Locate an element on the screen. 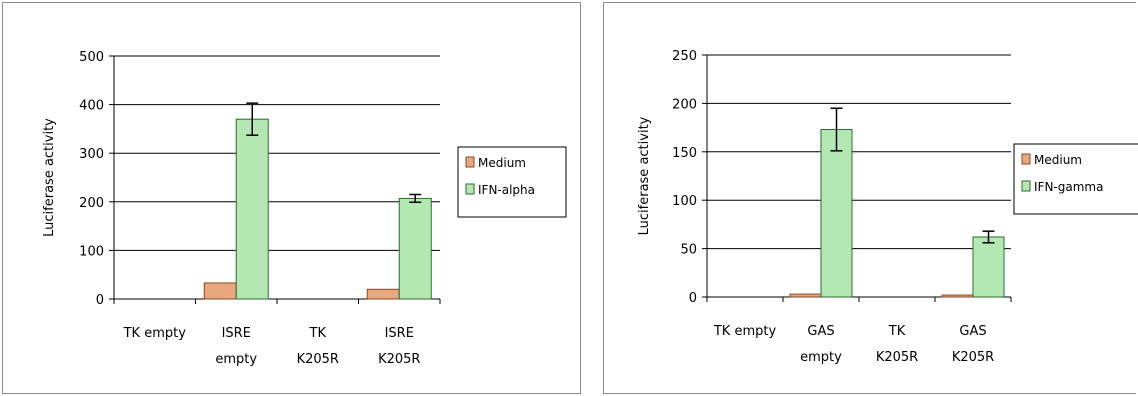 The height and width of the screenshot is (396, 1138). y-tick-label: 250 is located at coordinates (684, 56).